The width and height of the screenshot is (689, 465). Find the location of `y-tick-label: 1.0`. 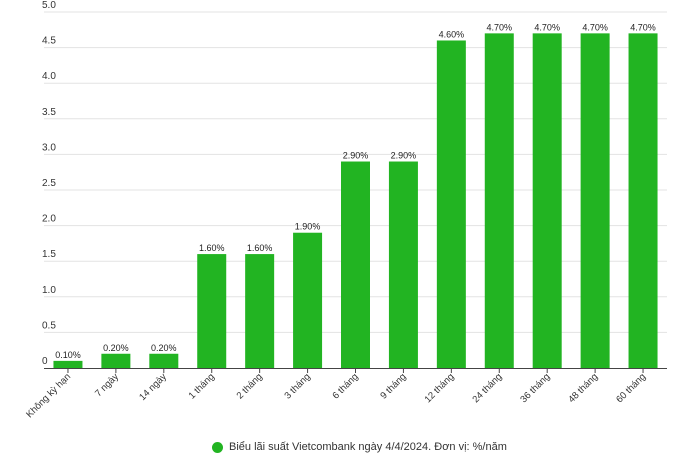

y-tick-label: 1.0 is located at coordinates (49, 290).